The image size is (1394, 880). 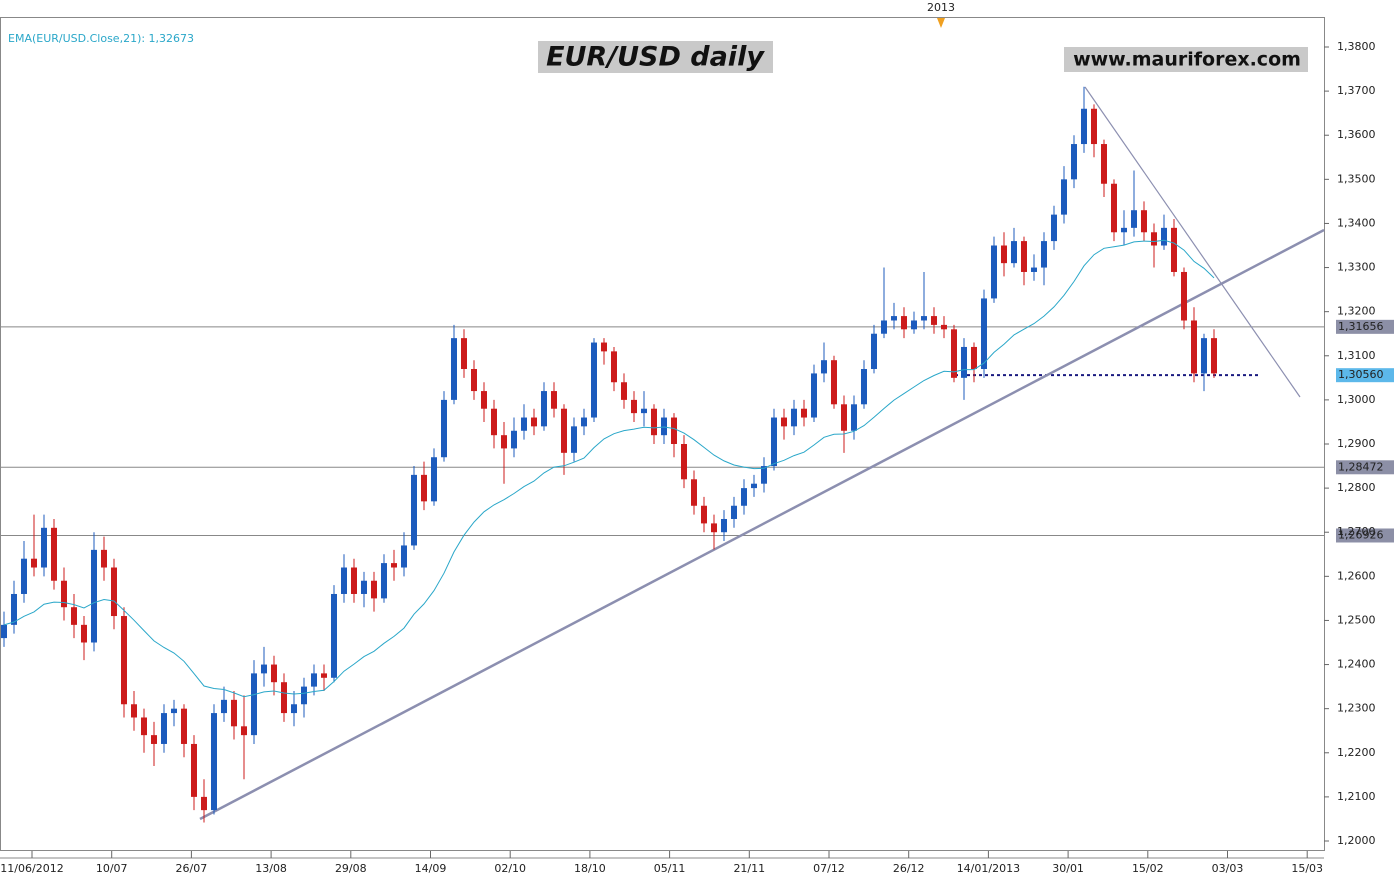 What do you see at coordinates (1356, 487) in the screenshot?
I see `y-tick-label: 1,2800` at bounding box center [1356, 487].